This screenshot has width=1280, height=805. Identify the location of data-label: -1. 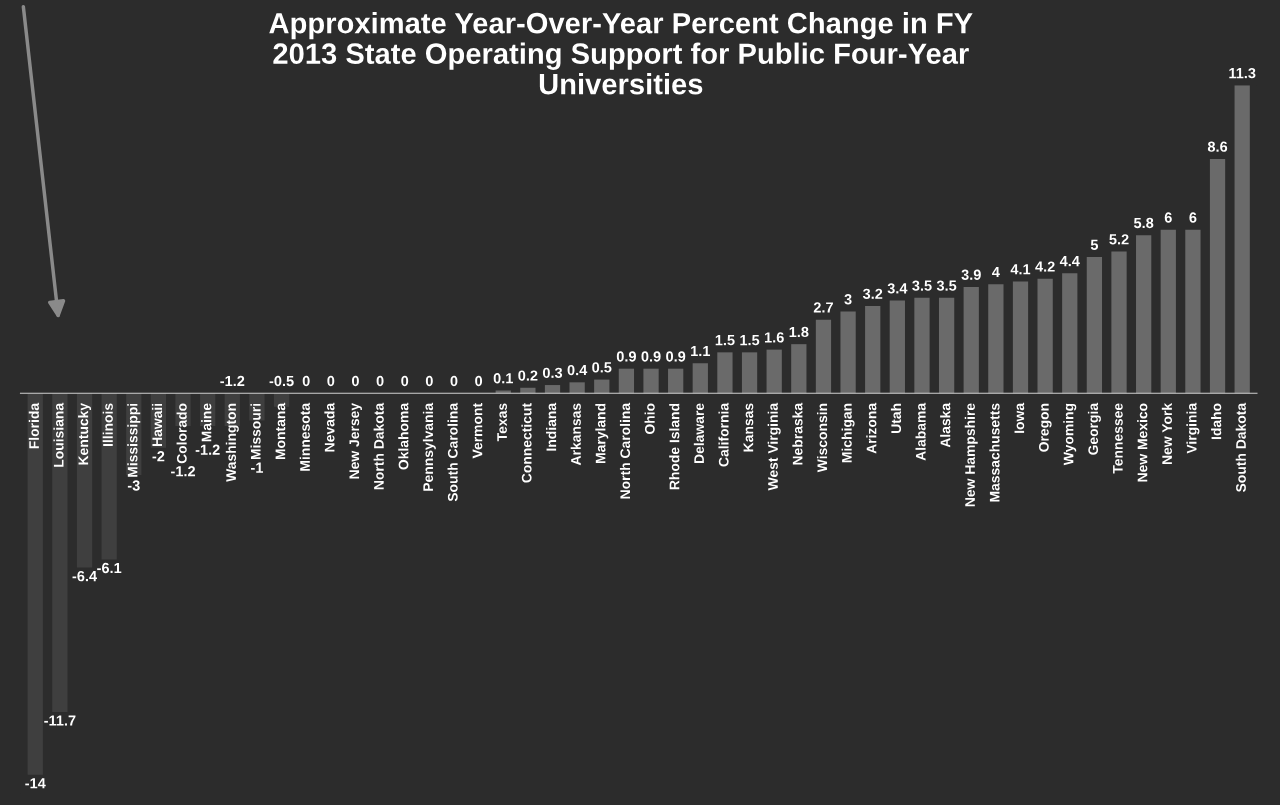
(257, 467).